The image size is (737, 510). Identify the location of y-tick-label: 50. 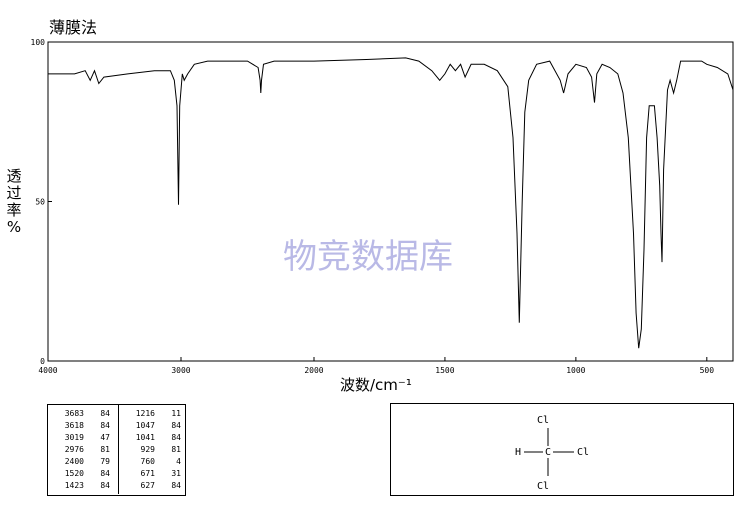
(40, 202).